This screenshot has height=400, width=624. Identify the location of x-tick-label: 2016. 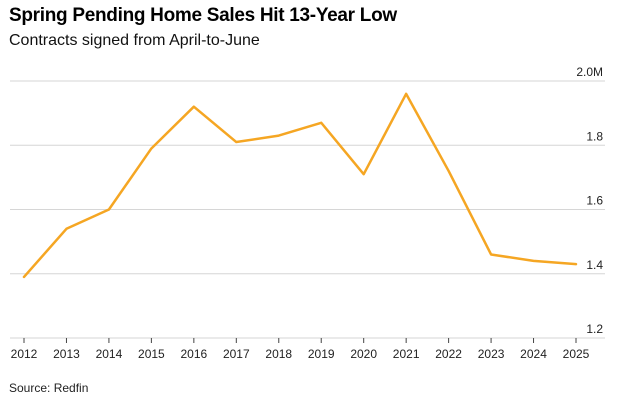
(193, 354).